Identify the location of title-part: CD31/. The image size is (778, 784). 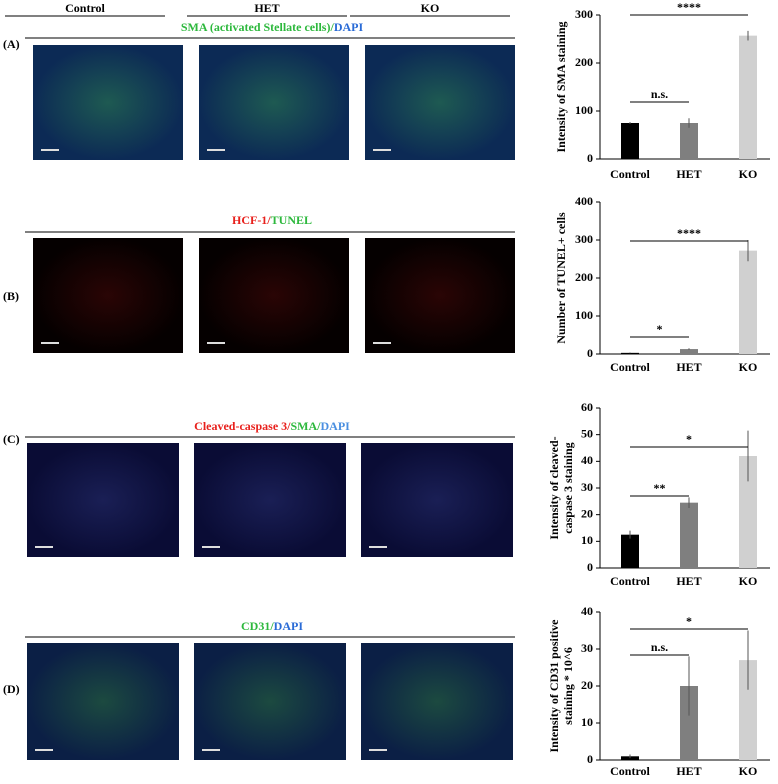
(257, 626).